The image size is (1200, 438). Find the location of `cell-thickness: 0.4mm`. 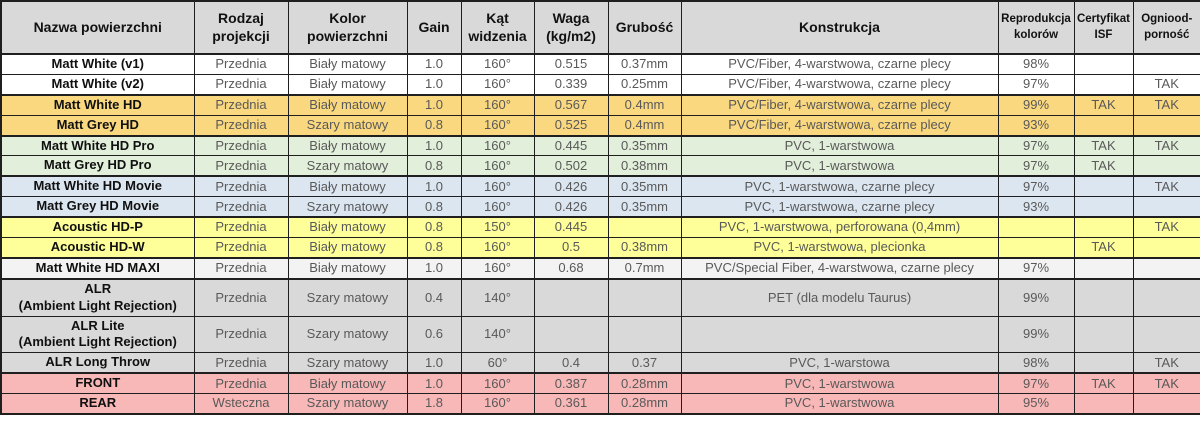

cell-thickness: 0.4mm is located at coordinates (644, 125).